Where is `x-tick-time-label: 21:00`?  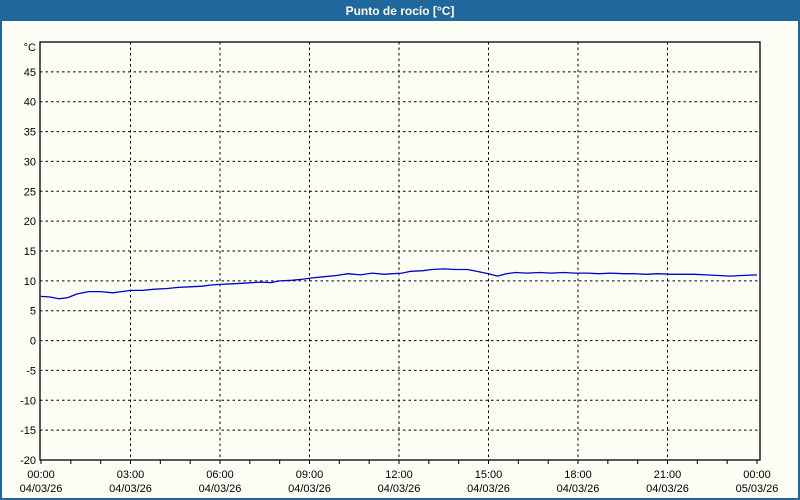 x-tick-time-label: 21:00 is located at coordinates (668, 475).